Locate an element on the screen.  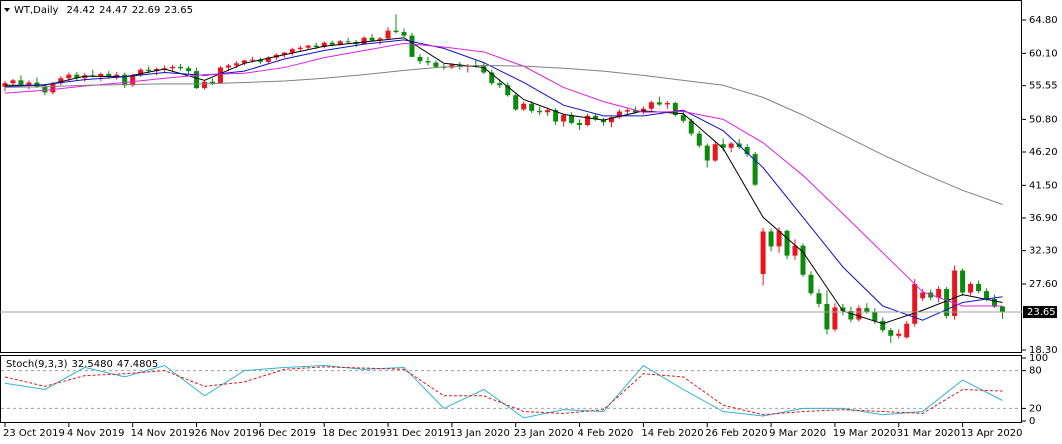
y-tick-label: 64.80 is located at coordinates (1043, 20).